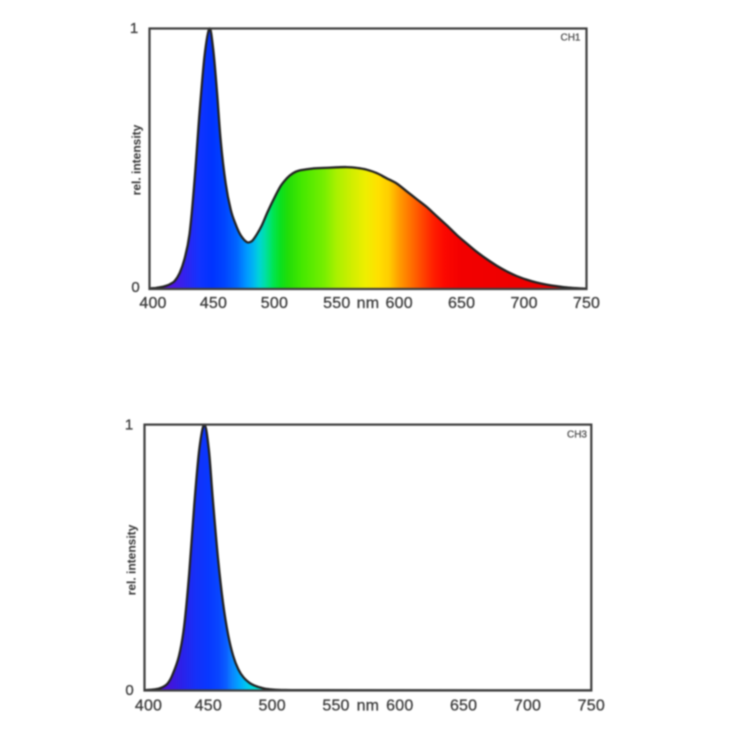 This screenshot has height=730, width=730. What do you see at coordinates (577, 435) in the screenshot?
I see `svg-text: CH3` at bounding box center [577, 435].